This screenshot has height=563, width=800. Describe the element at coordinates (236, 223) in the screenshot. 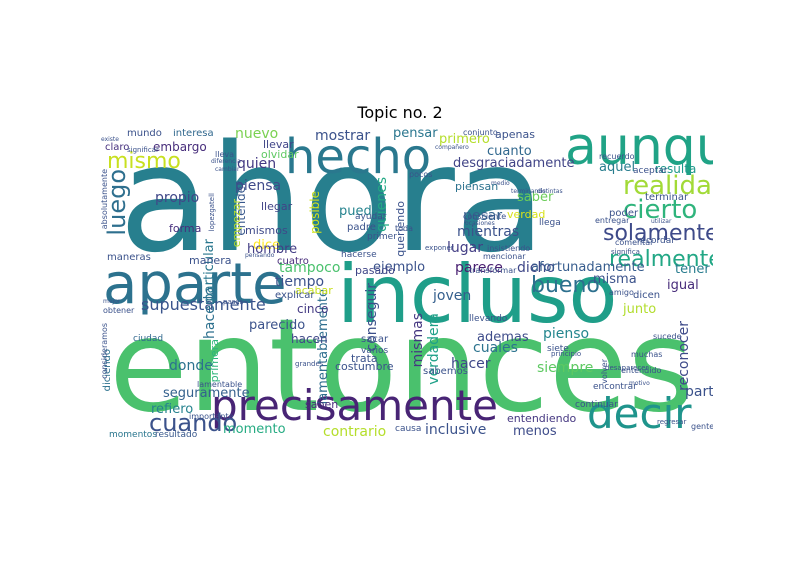

I see `word-empezar: empezar` at that location.